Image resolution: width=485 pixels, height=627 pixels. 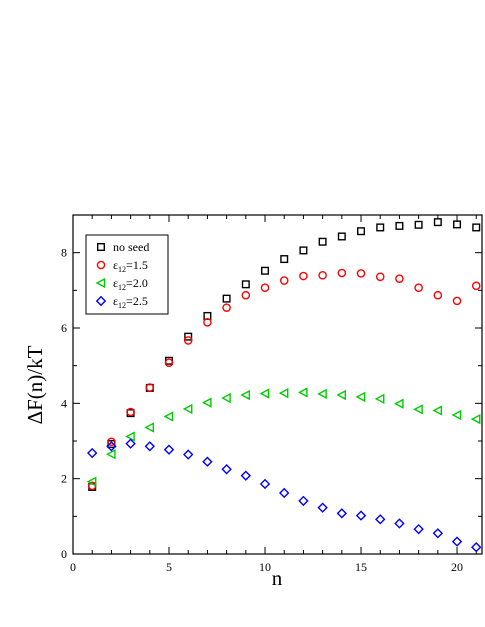 What do you see at coordinates (131, 247) in the screenshot?
I see `legend-label: no seed` at bounding box center [131, 247].